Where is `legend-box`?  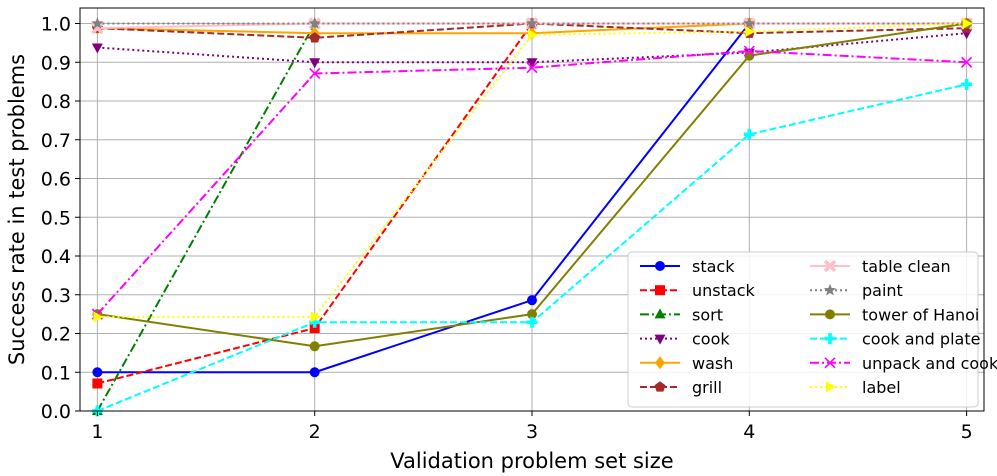
legend-box is located at coordinates (803, 329).